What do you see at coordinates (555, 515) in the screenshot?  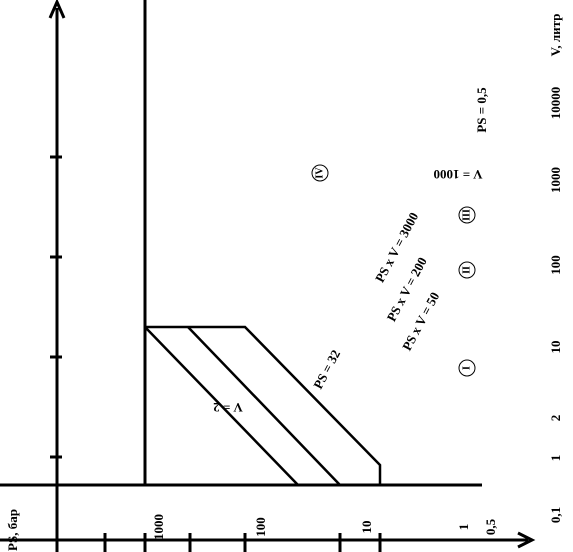 I see `v-tick: 0,1` at bounding box center [555, 515].